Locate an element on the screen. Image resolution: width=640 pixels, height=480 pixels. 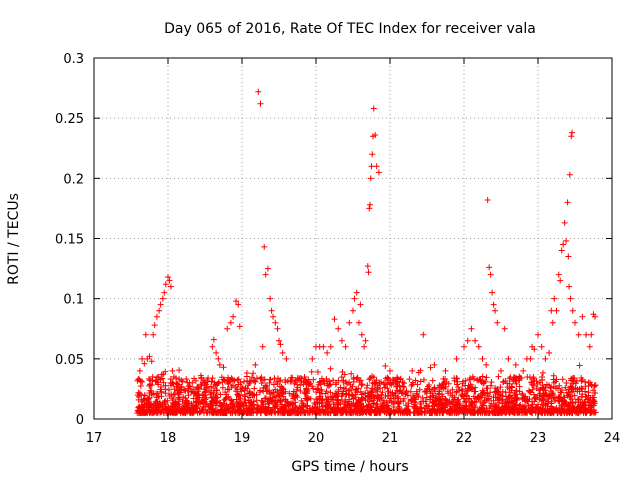
x-tick-label: 18 is located at coordinates (168, 438).